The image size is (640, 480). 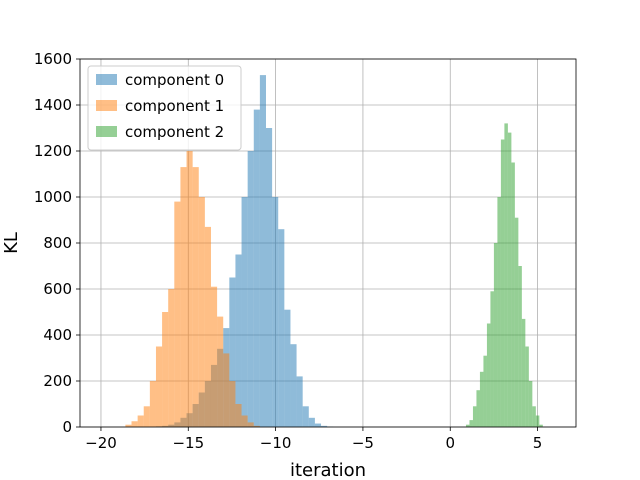 What do you see at coordinates (174, 132) in the screenshot?
I see `legend-label: component 2` at bounding box center [174, 132].